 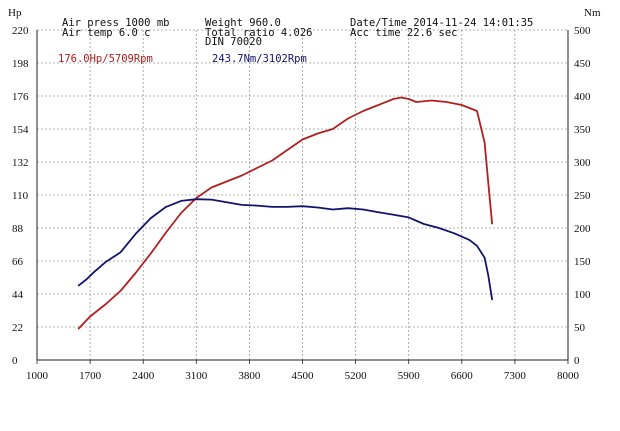 What do you see at coordinates (20, 163) in the screenshot?
I see `y-left-tick-label: 132` at bounding box center [20, 163].